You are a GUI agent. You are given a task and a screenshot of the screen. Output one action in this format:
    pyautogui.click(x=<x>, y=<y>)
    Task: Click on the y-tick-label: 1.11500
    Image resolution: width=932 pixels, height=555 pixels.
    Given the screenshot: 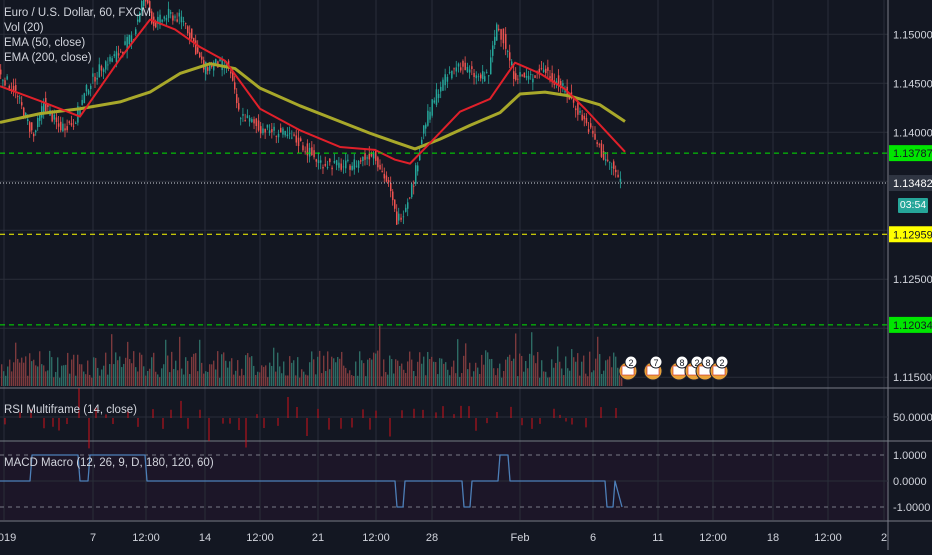 What is the action you would take?
    pyautogui.click(x=912, y=378)
    